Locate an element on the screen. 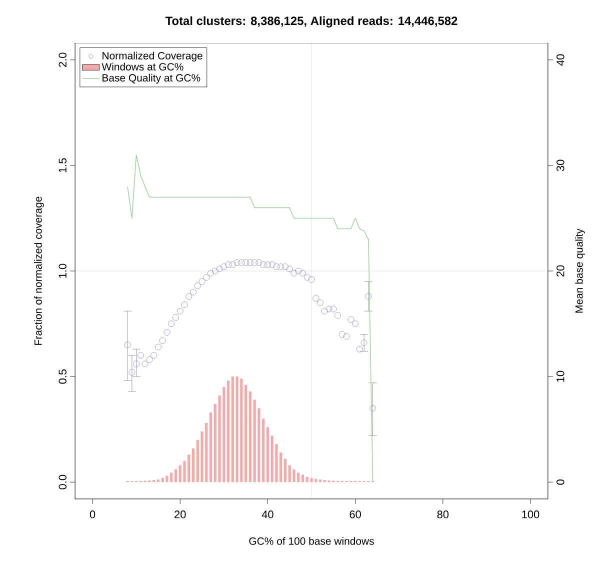 The image size is (608, 572). legend-label: Base Quality at GC% is located at coordinates (151, 79).